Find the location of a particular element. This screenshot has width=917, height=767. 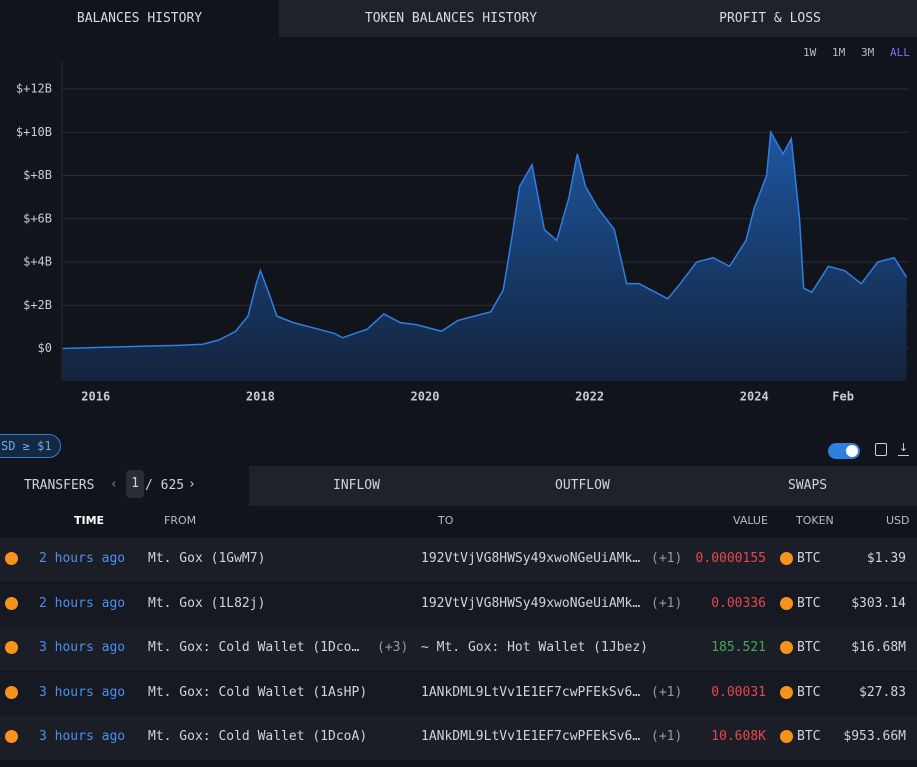

y-tick-label: $+12B is located at coordinates (34, 89).